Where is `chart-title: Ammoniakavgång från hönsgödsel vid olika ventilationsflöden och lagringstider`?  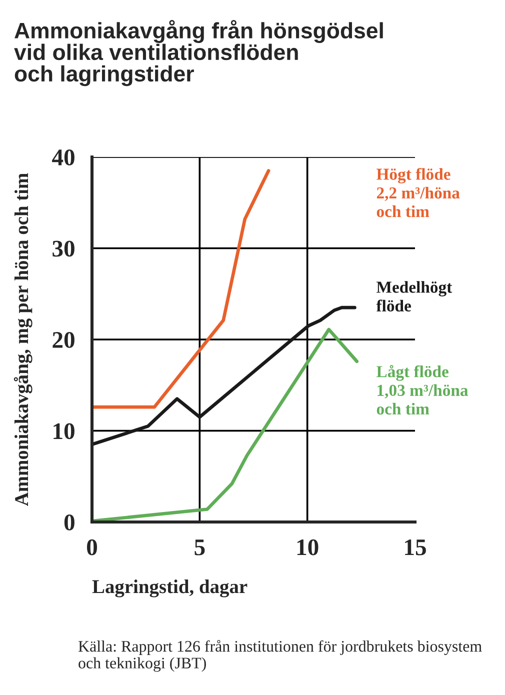 chart-title: Ammoniakavgång från hönsgödsel vid olika ventilationsflöden och lagringstider is located at coordinates (198, 53).